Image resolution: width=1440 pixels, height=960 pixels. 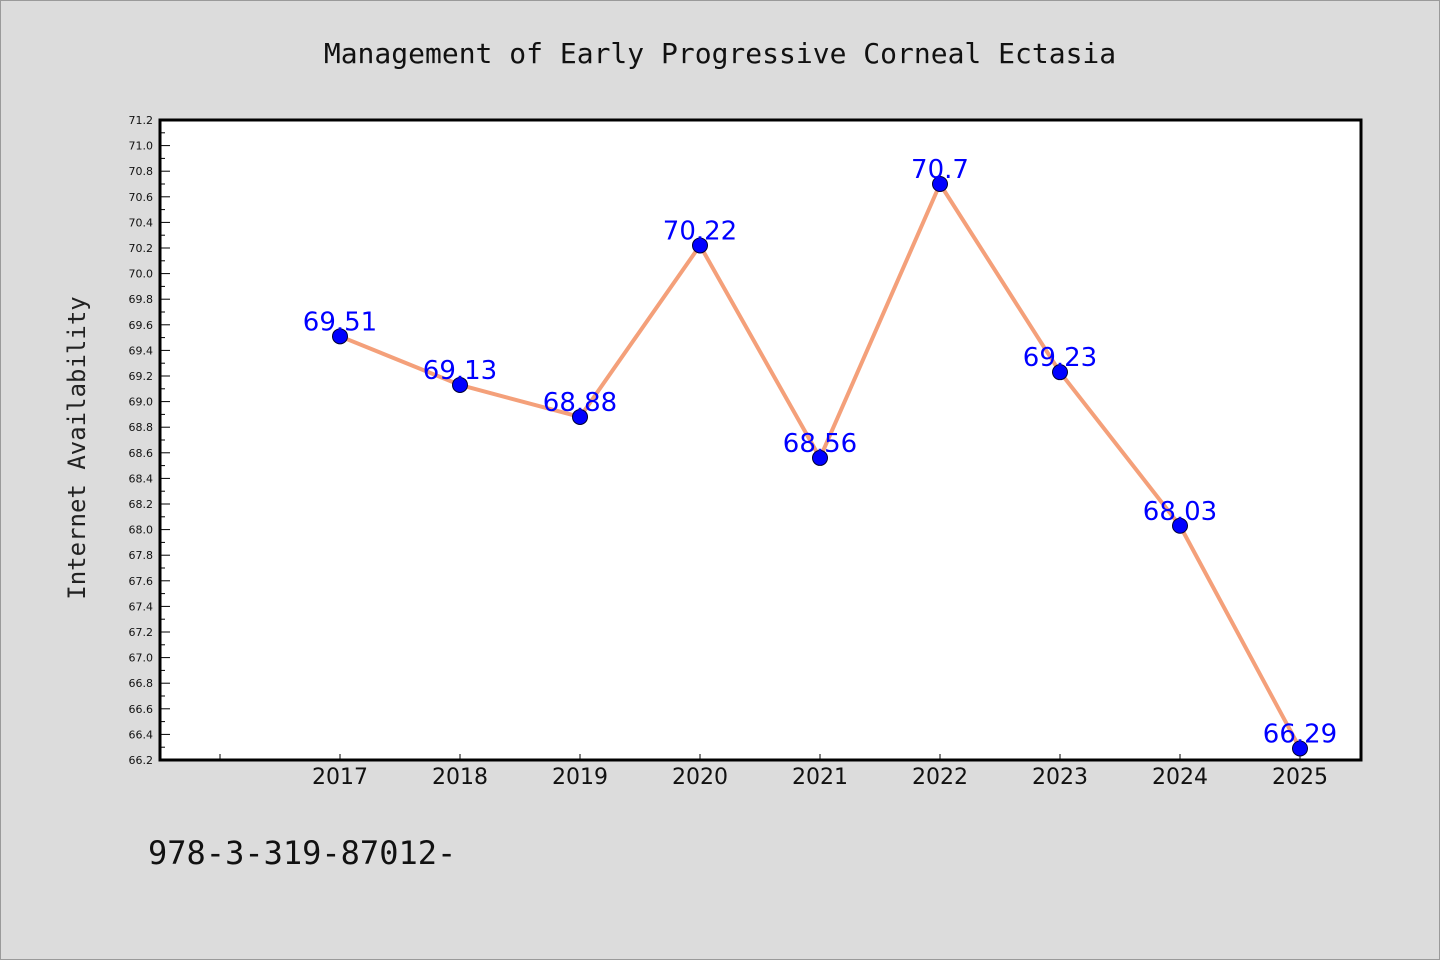 What do you see at coordinates (460, 371) in the screenshot?
I see `data-label: 69.13` at bounding box center [460, 371].